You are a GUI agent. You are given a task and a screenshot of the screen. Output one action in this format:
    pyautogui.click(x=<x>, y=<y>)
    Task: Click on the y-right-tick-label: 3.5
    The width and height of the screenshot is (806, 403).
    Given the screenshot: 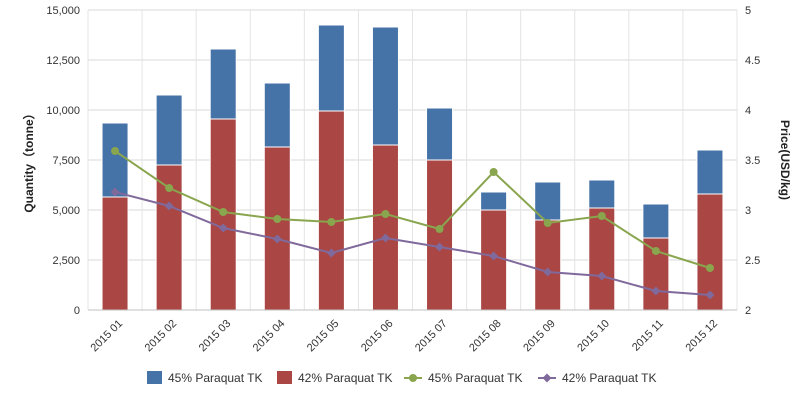 What is the action you would take?
    pyautogui.click(x=752, y=161)
    